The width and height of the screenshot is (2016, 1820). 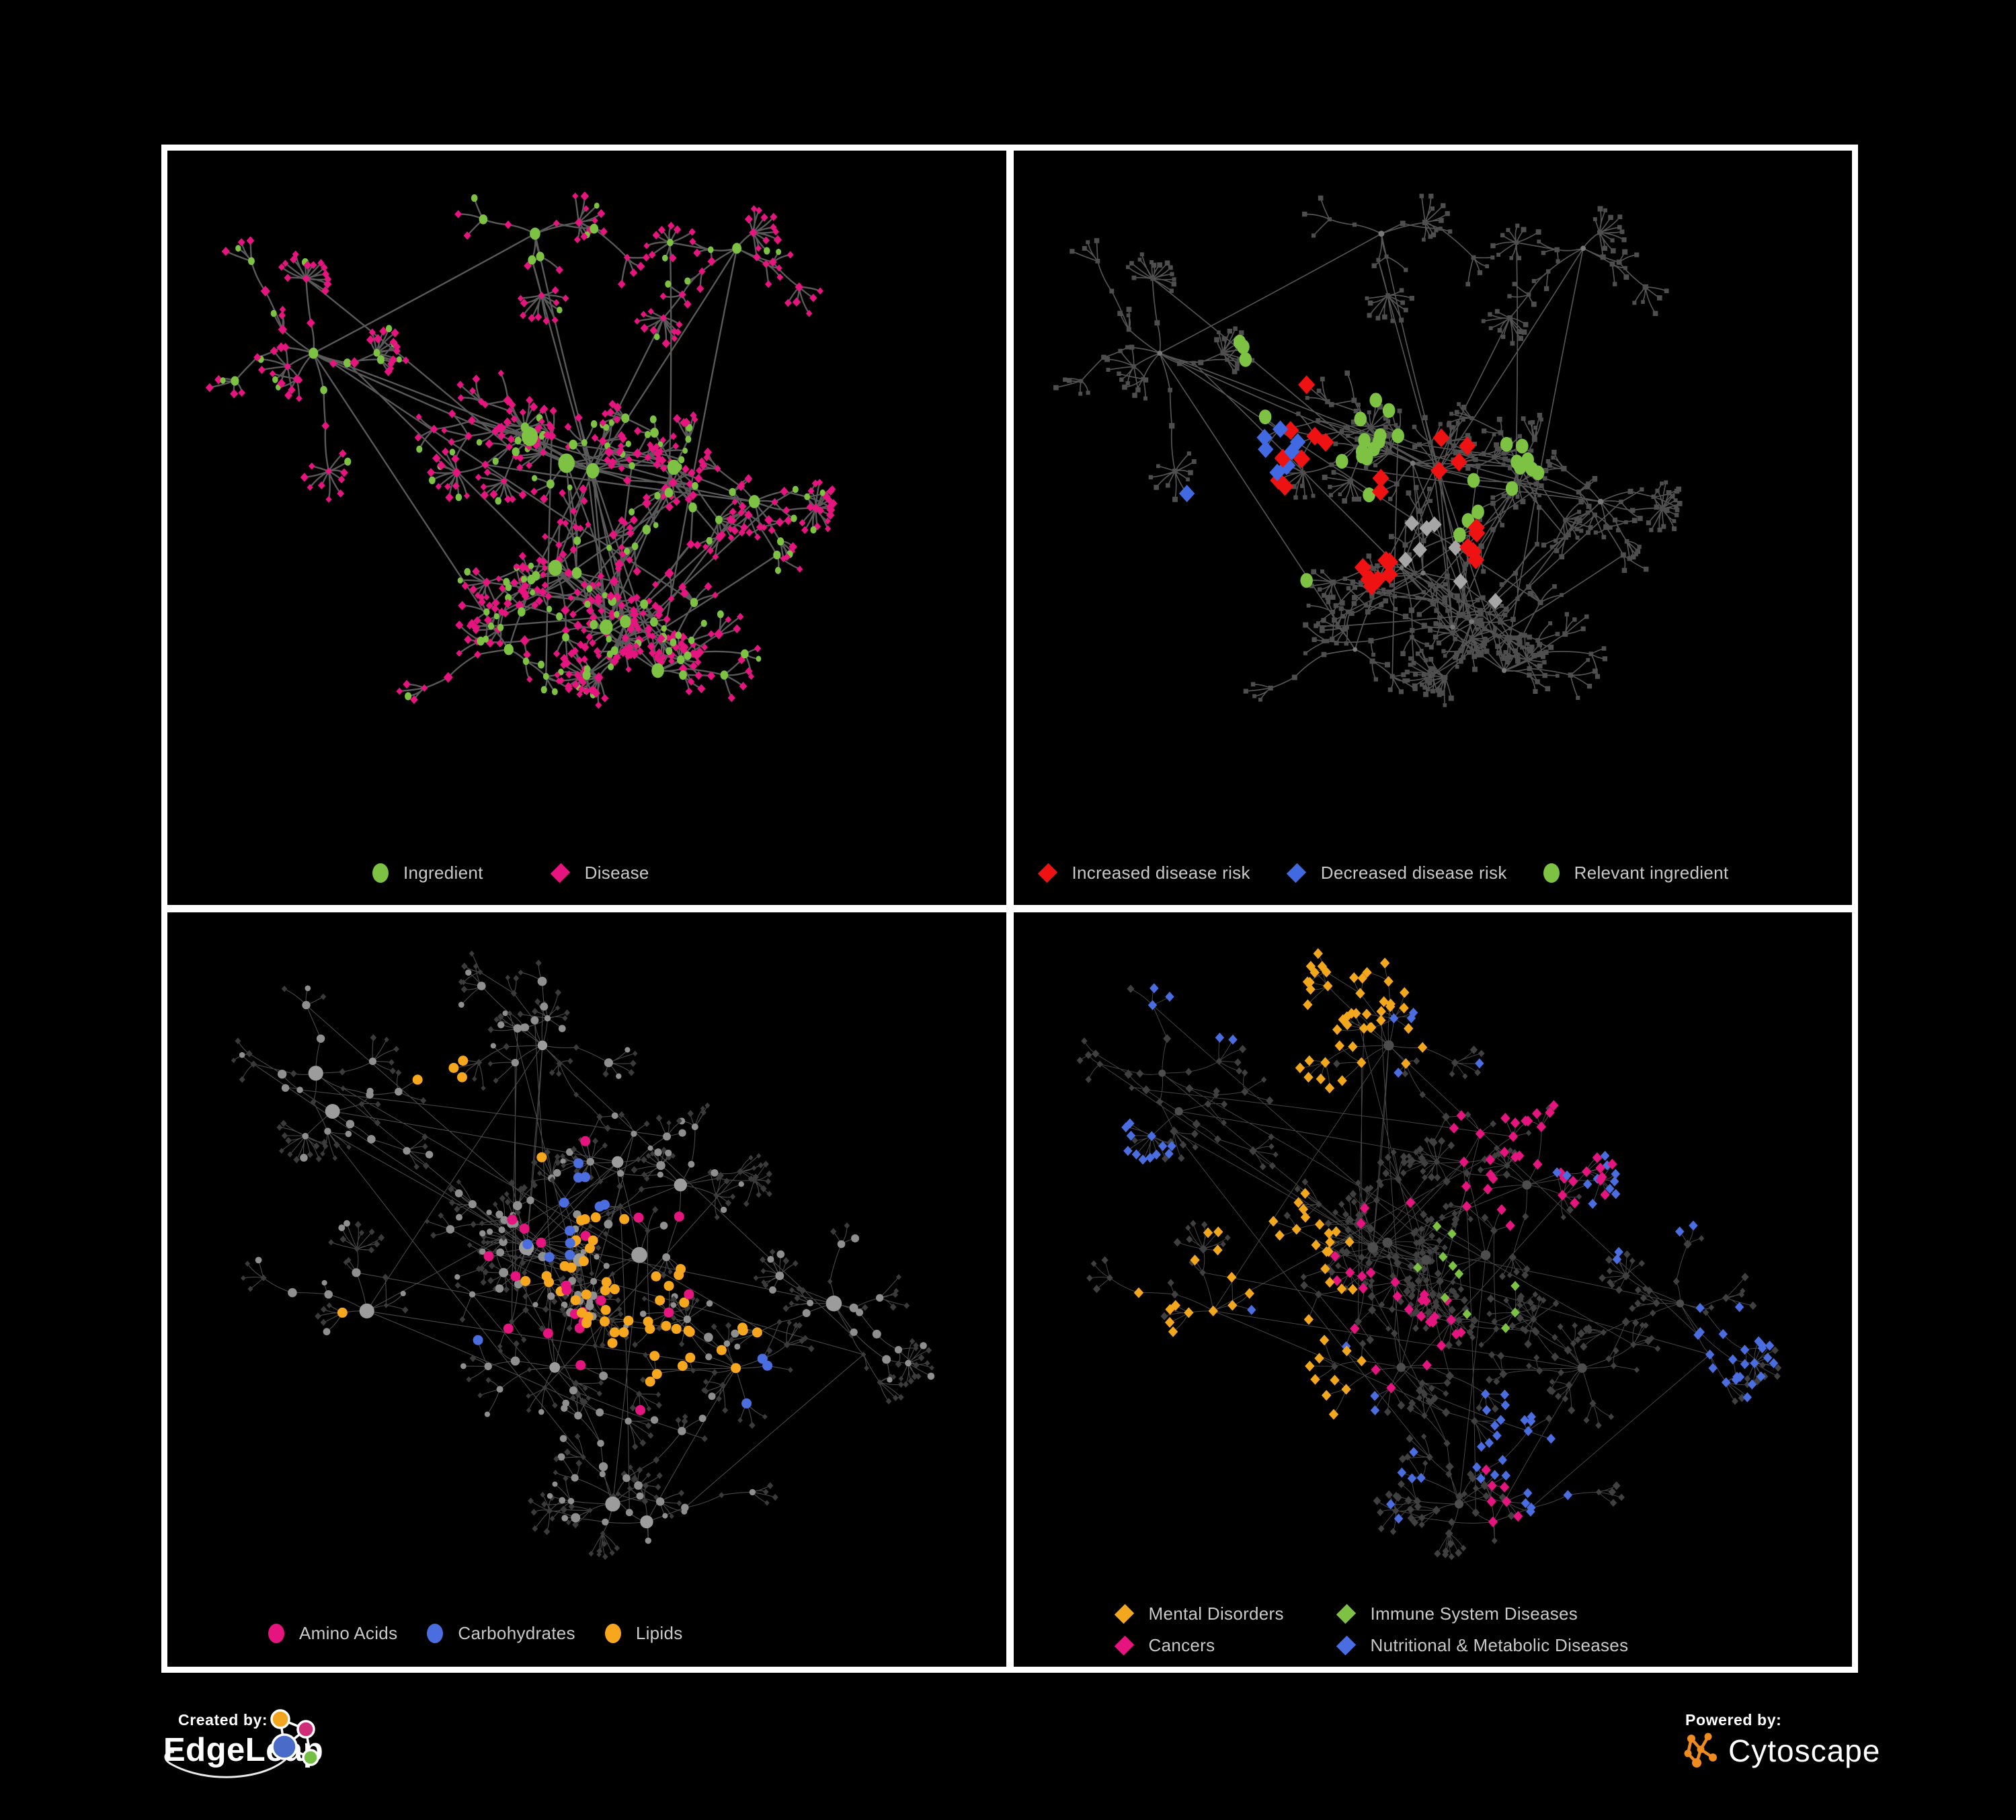 What do you see at coordinates (510, 873) in the screenshot?
I see `legend-ingredient-disease: Ingredient Disease` at bounding box center [510, 873].